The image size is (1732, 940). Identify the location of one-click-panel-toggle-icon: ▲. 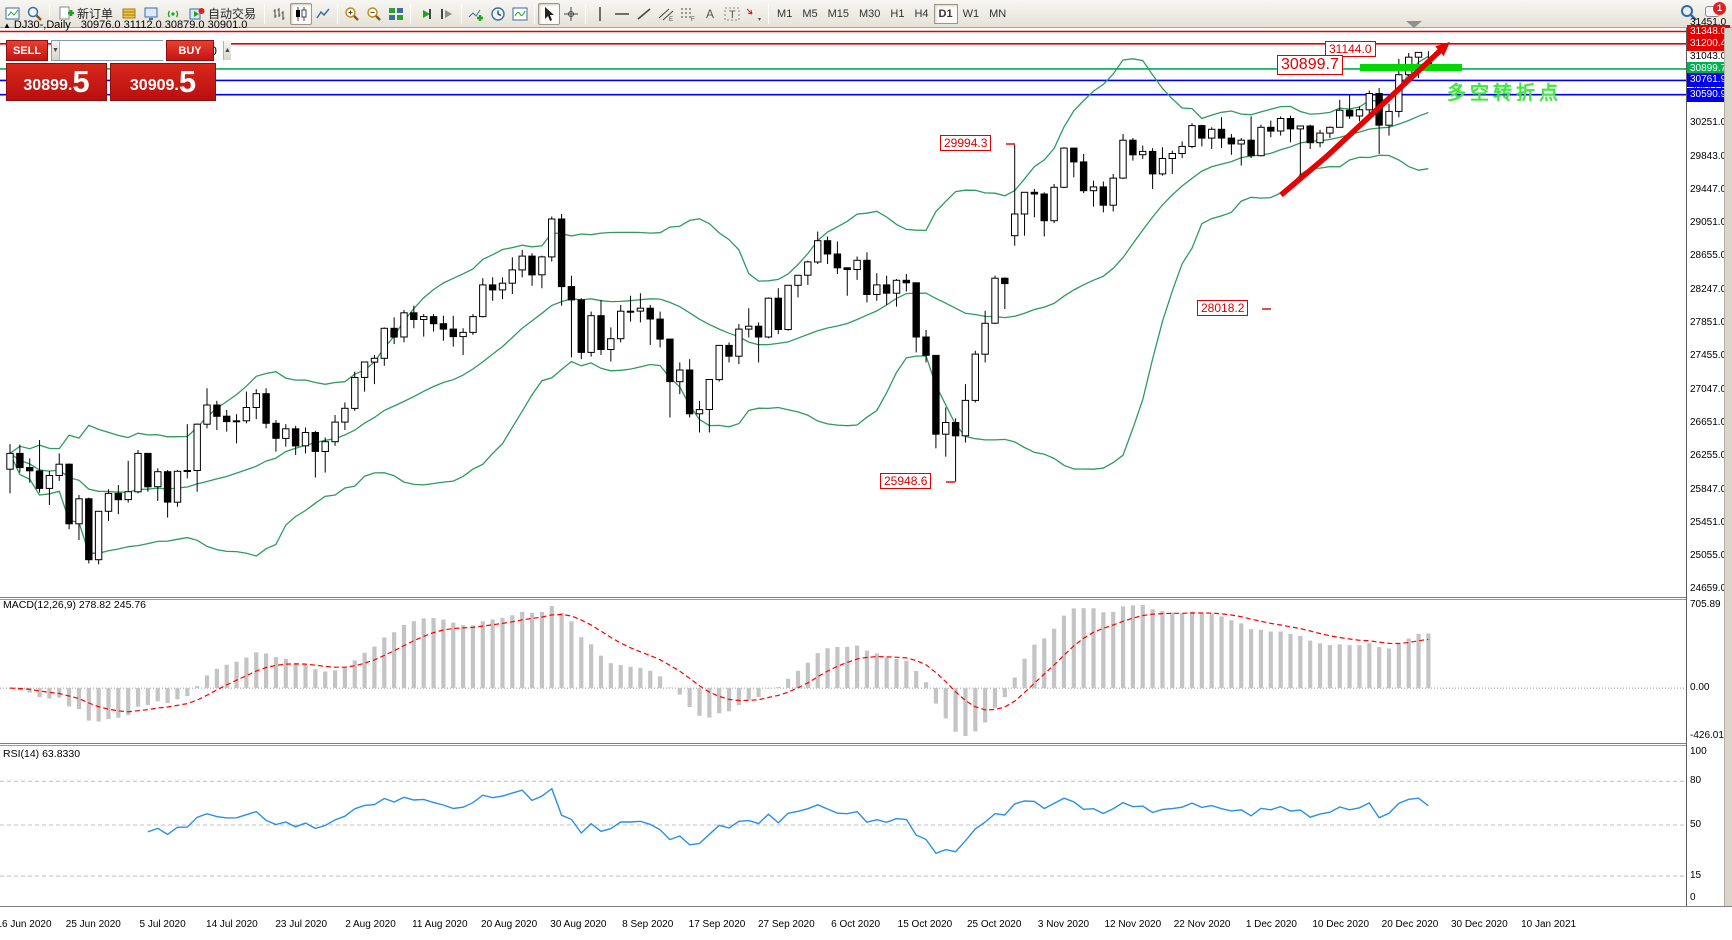
(7, 25).